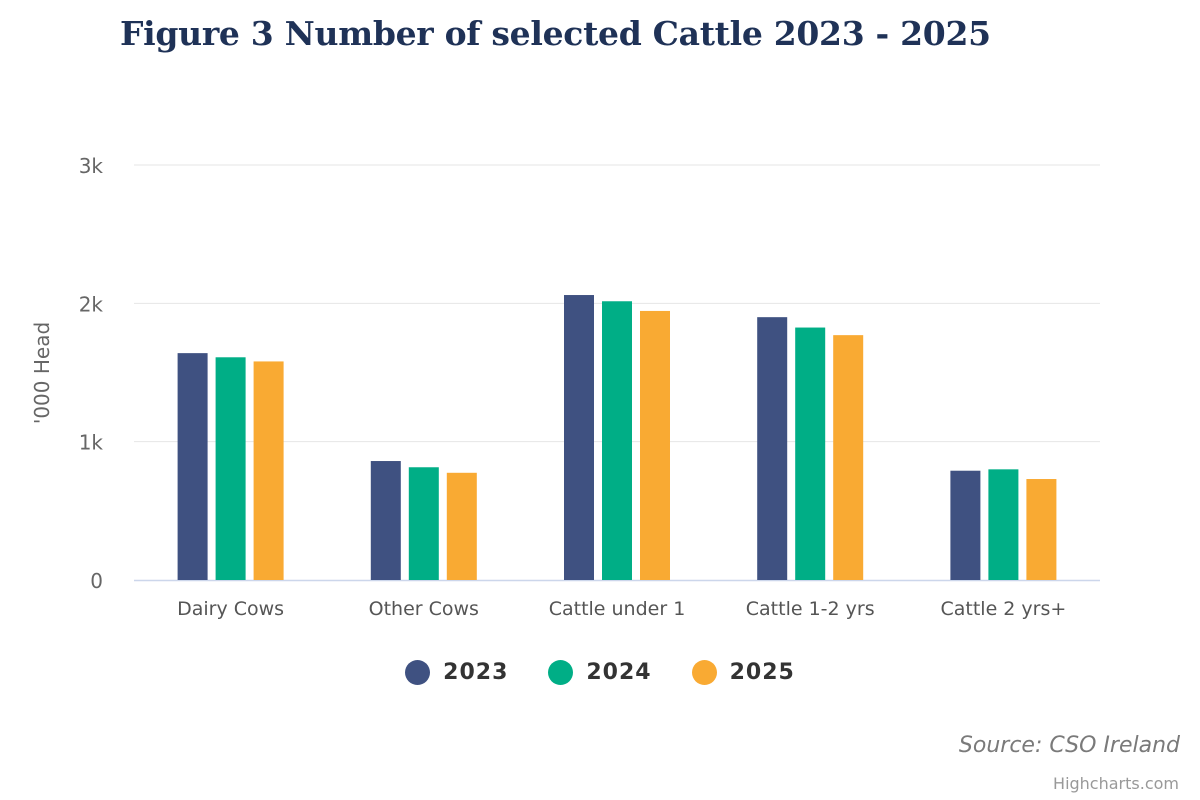  What do you see at coordinates (424, 609) in the screenshot?
I see `x-tick-label: Other Cows` at bounding box center [424, 609].